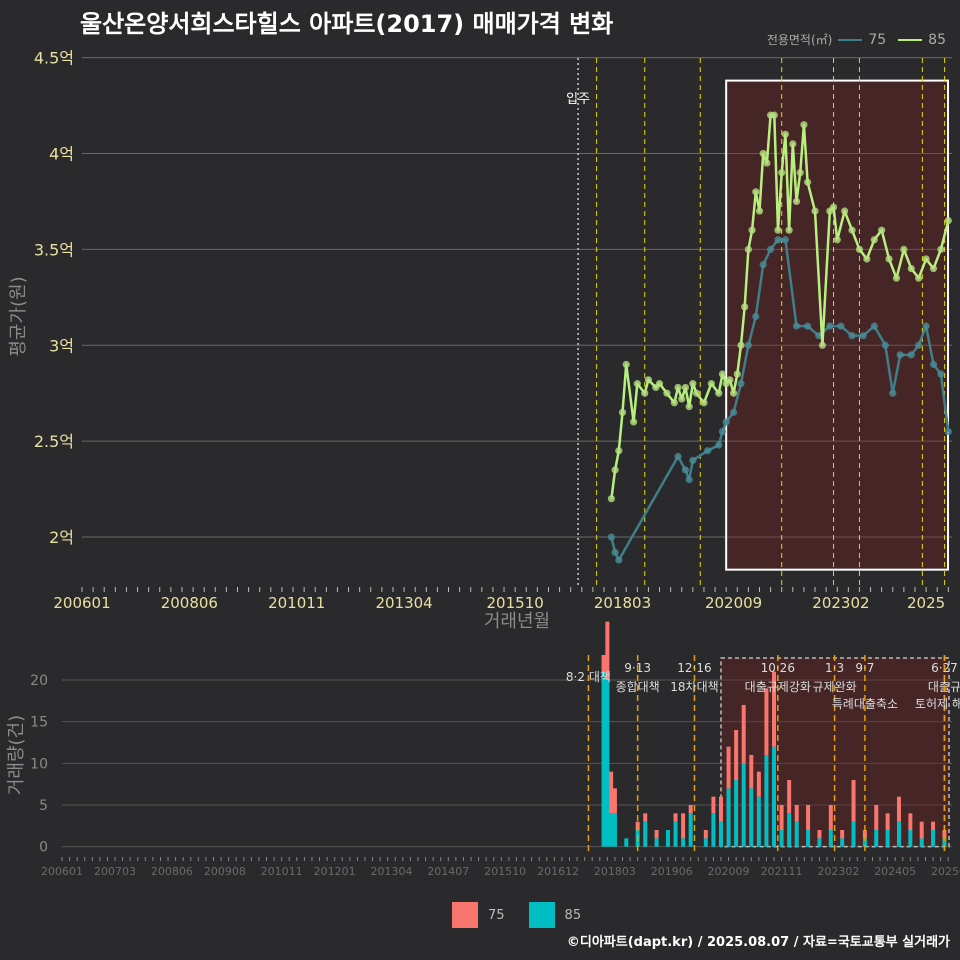  What do you see at coordinates (615, 871) in the screenshot?
I see `bar-x-tick-label: 201803` at bounding box center [615, 871].